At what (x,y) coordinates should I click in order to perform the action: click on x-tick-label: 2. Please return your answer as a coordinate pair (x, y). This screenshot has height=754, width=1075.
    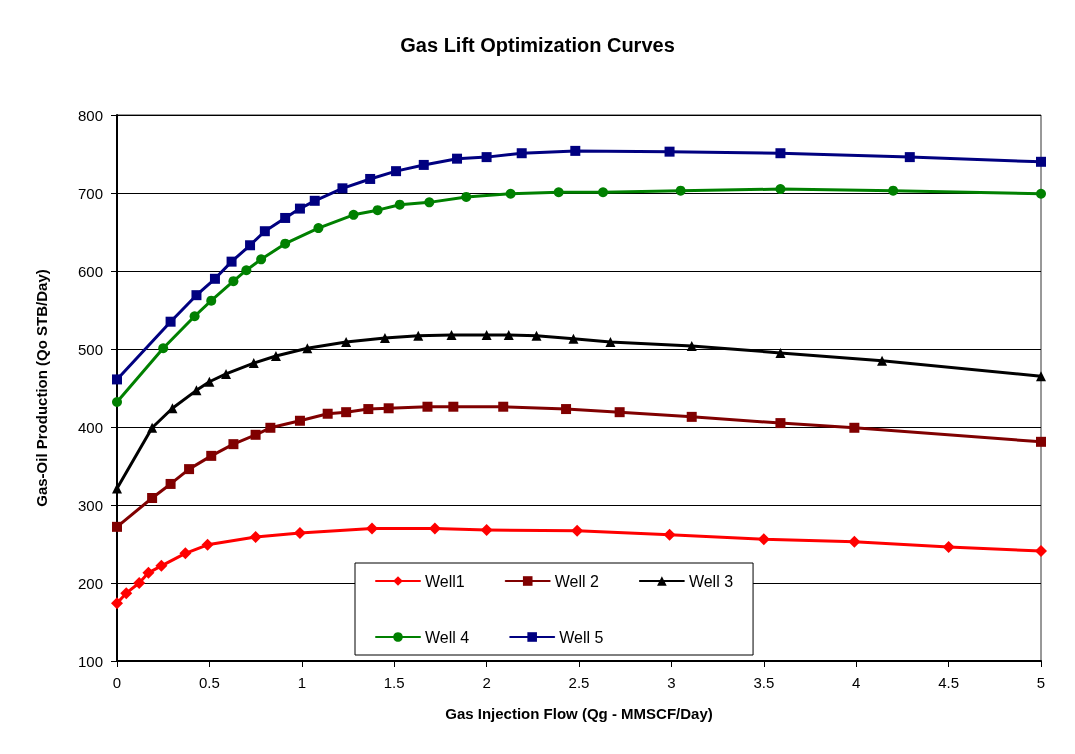
    Looking at the image, I should click on (486, 682).